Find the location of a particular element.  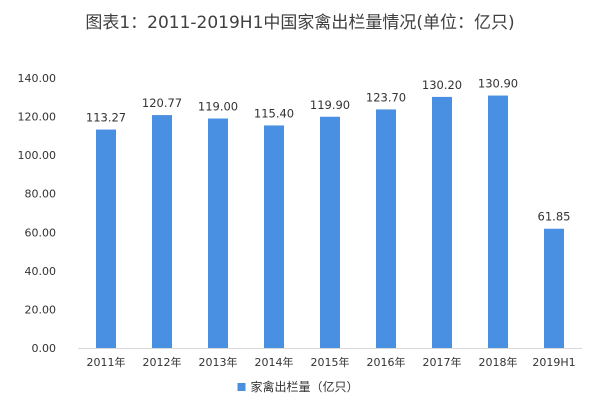

y-tick-label: 80.00 is located at coordinates (41, 194).